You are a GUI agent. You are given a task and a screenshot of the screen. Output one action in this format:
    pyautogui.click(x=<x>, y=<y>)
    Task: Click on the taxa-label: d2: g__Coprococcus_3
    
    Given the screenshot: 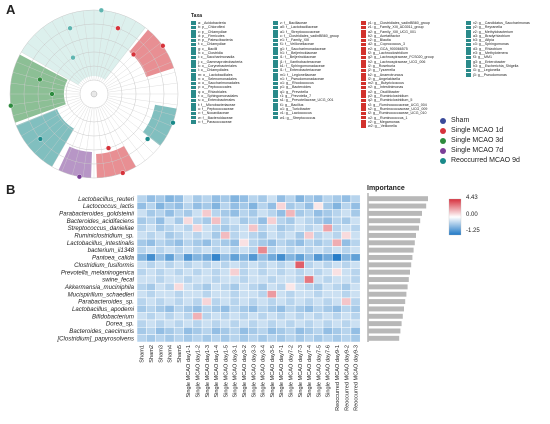 What is the action you would take?
    pyautogui.click(x=386, y=44)
    